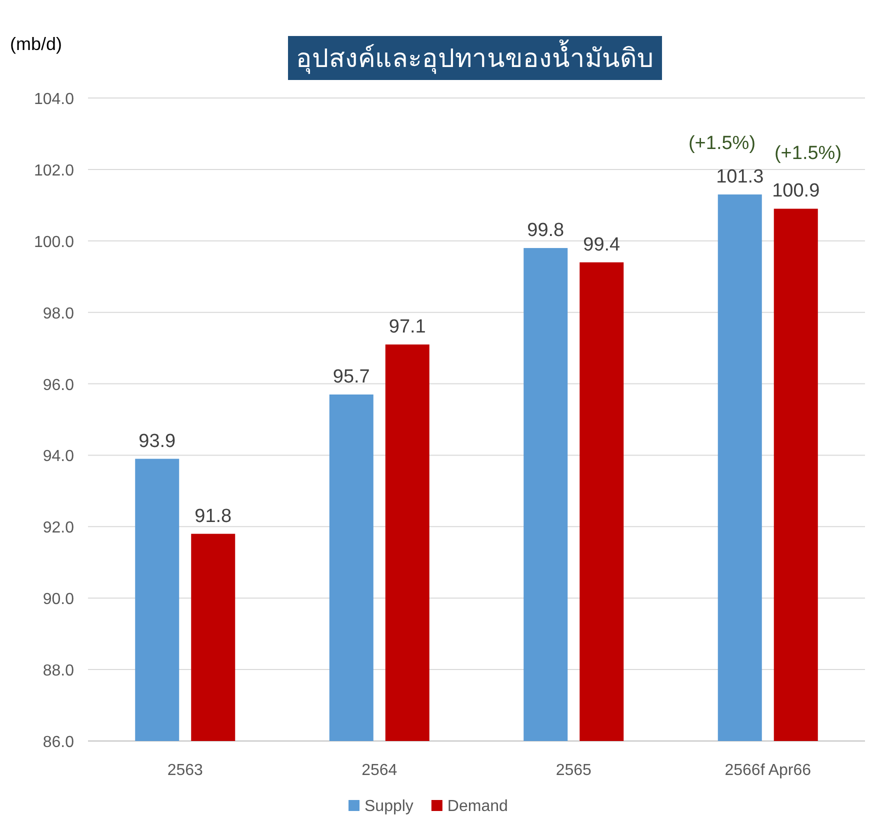  Describe the element at coordinates (475, 56) in the screenshot. I see `chart-title: อุปสงค์และอุปทานของน้ำมันดิบ` at that location.